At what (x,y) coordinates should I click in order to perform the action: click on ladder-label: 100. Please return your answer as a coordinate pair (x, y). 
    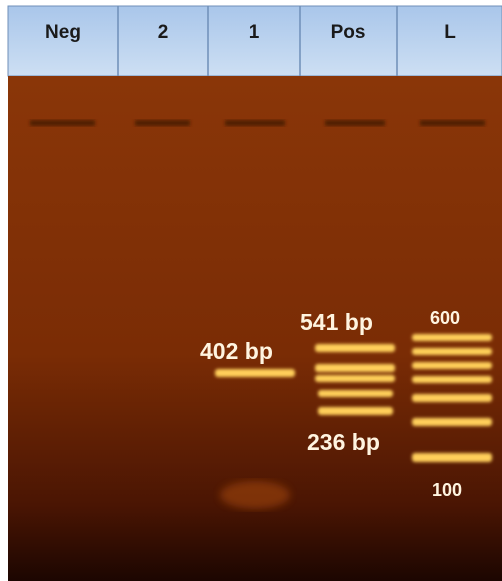
    Looking at the image, I should click on (447, 490).